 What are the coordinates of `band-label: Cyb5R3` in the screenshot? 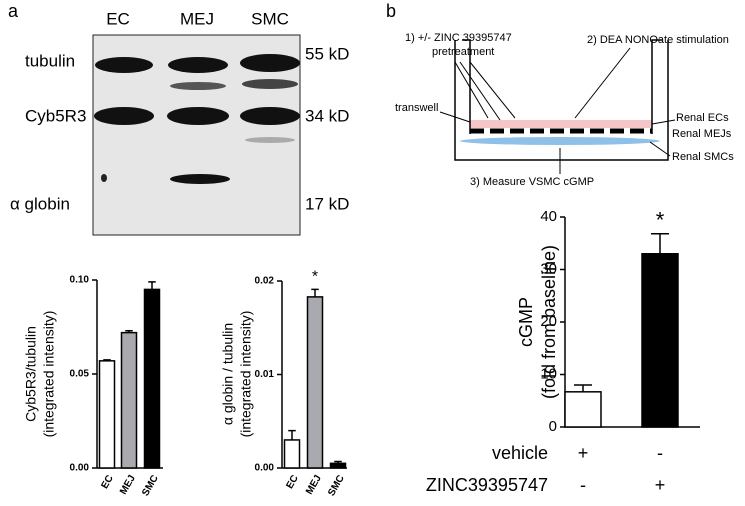 It's located at (55, 115).